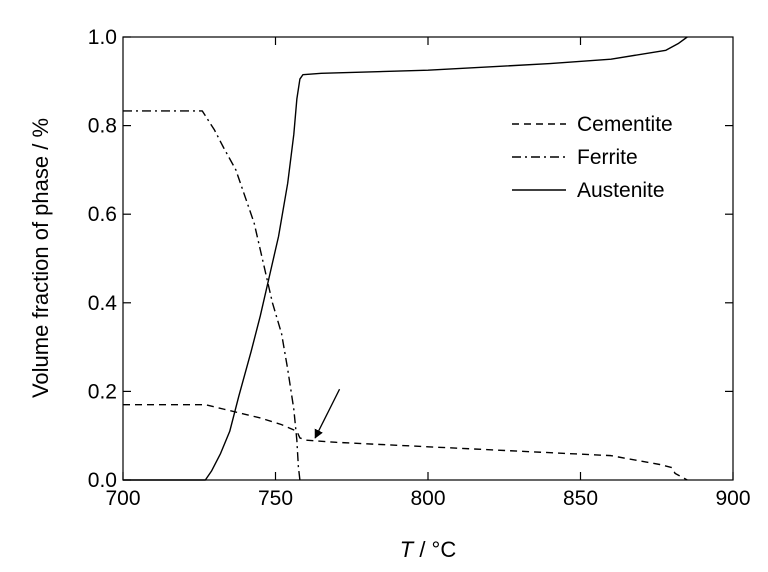 The image size is (768, 572). I want to click on annotation-arrow, so click(327, 413).